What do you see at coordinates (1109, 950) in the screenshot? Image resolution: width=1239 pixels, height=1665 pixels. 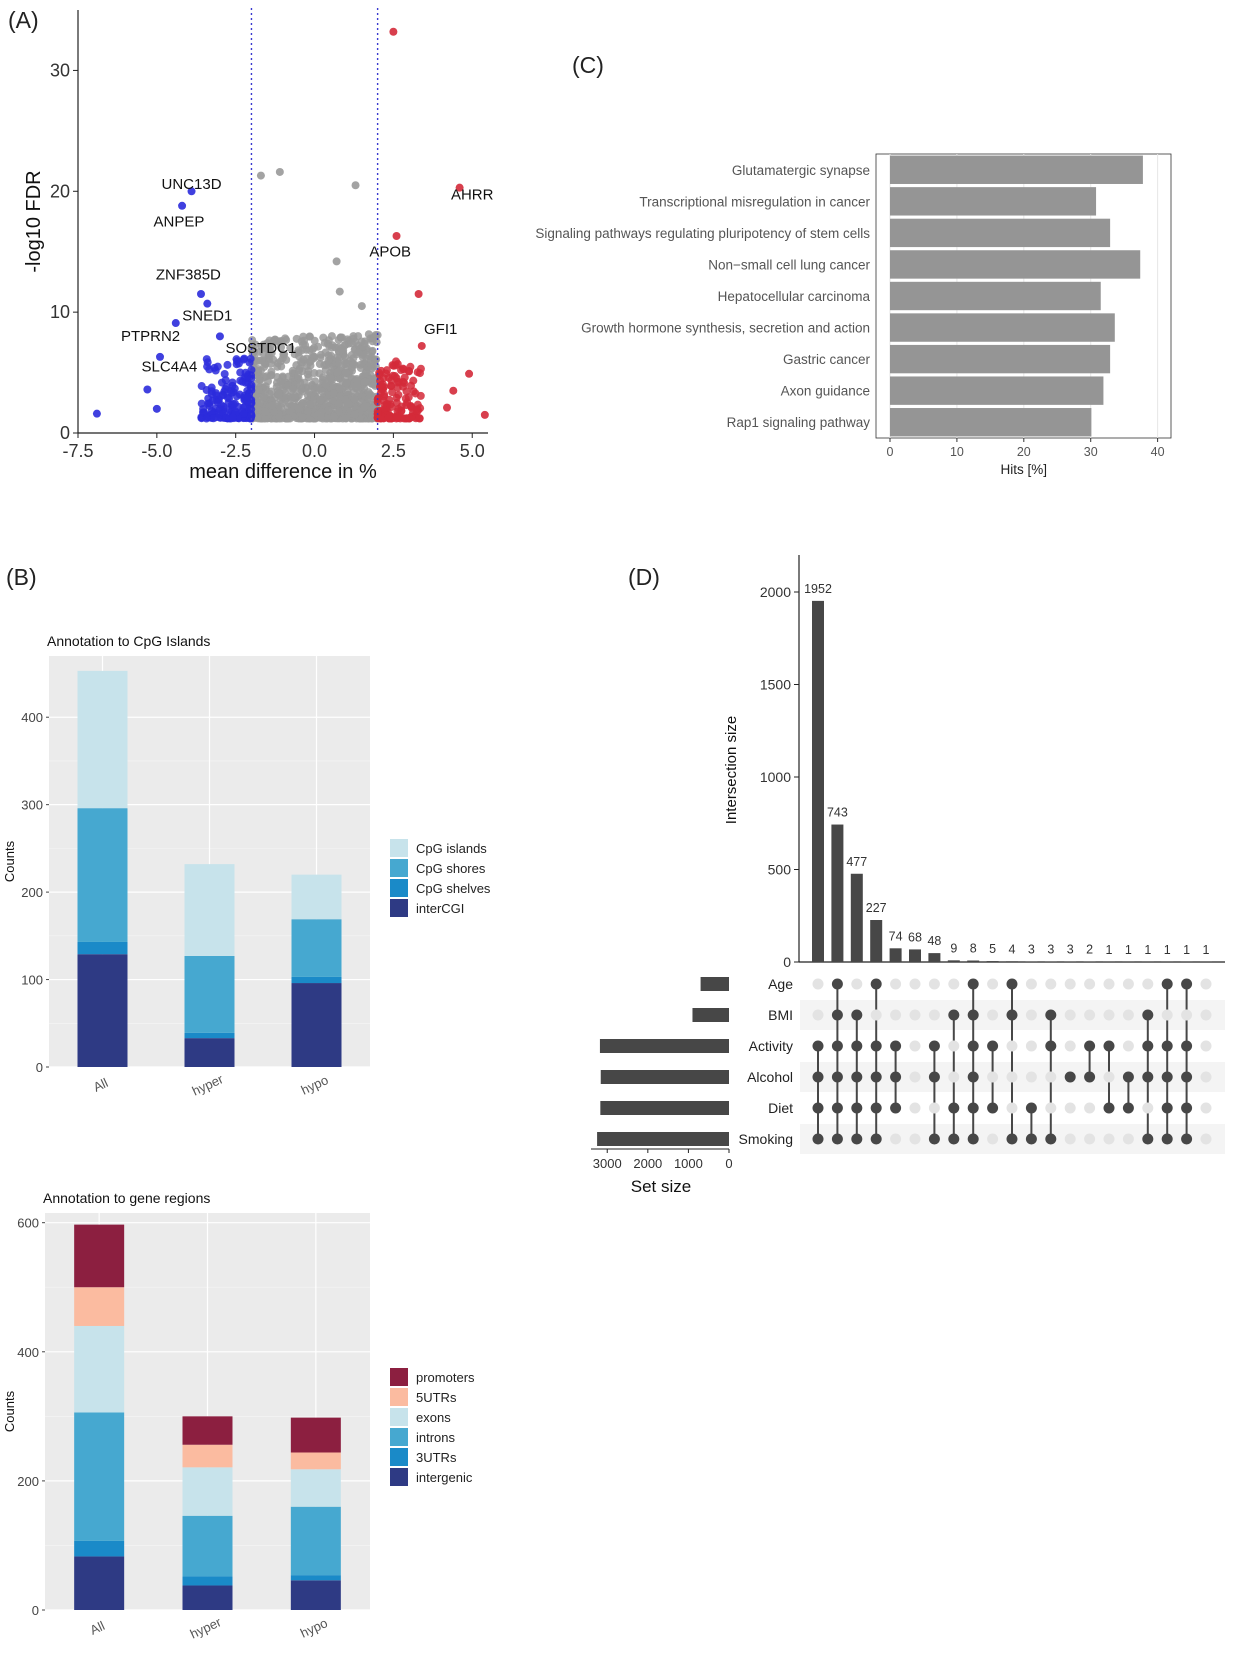 I see `bar-value-label: 1` at bounding box center [1109, 950].